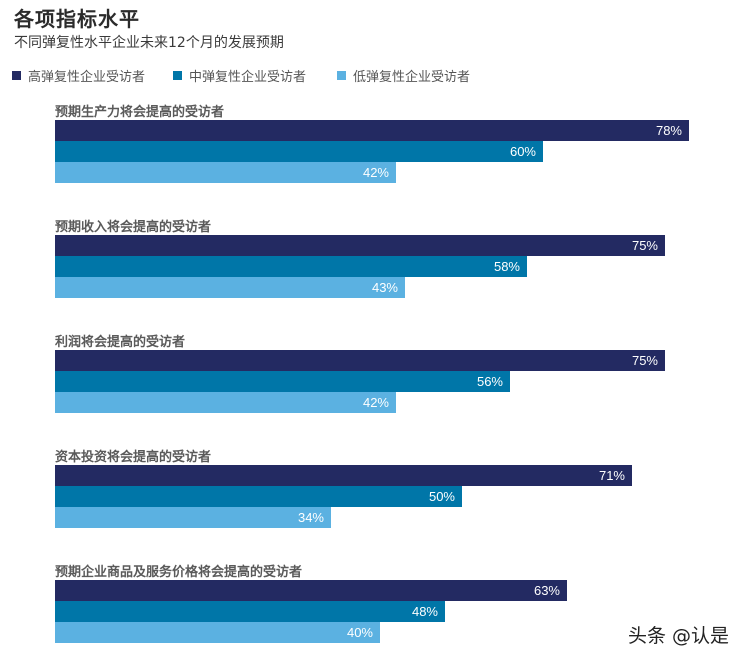 Image resolution: width=746 pixels, height=661 pixels. Describe the element at coordinates (140, 112) in the screenshot. I see `category-label: 预期生产力将会提高的受访者` at that location.